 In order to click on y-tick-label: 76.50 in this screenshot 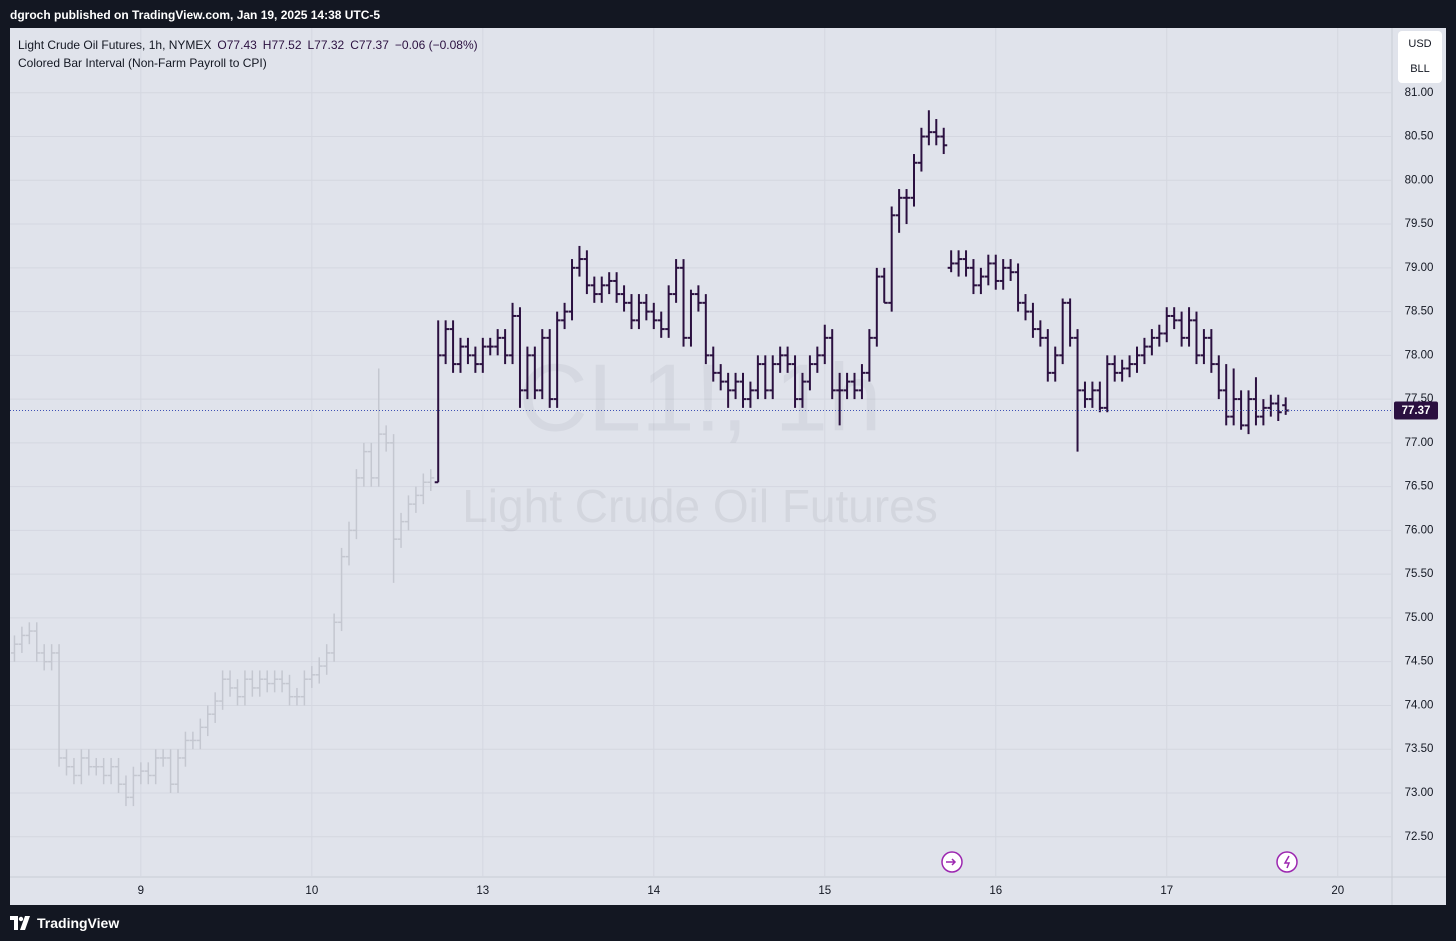, I will do `click(1419, 487)`.